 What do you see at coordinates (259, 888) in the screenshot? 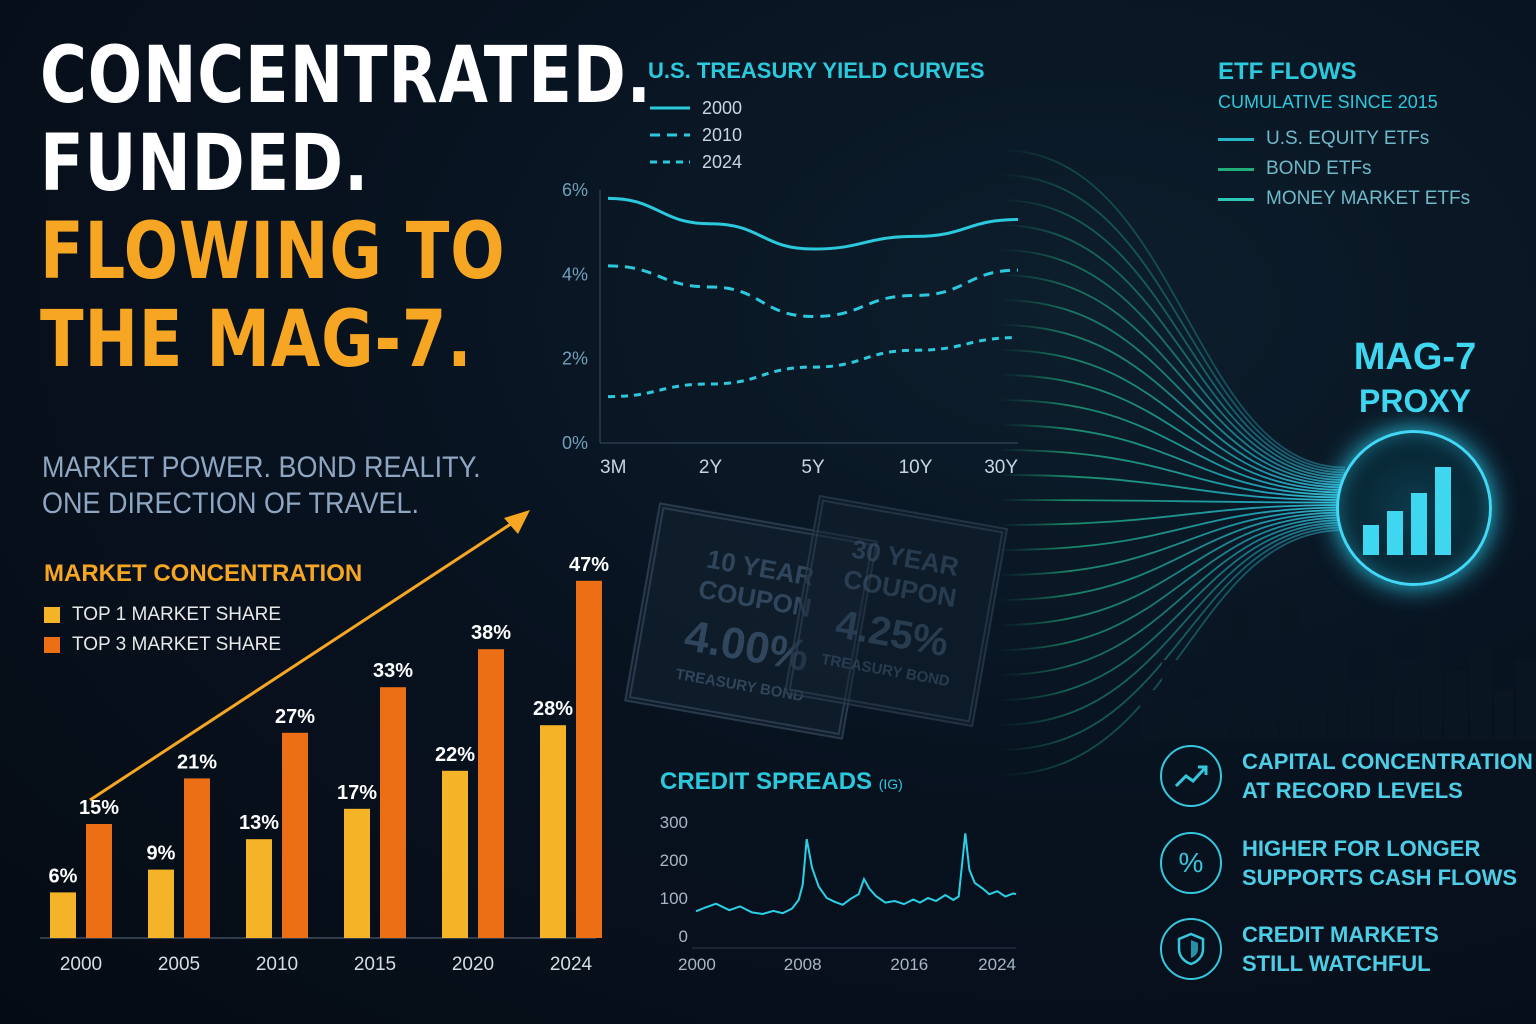
I see `bar-top1-2010` at bounding box center [259, 888].